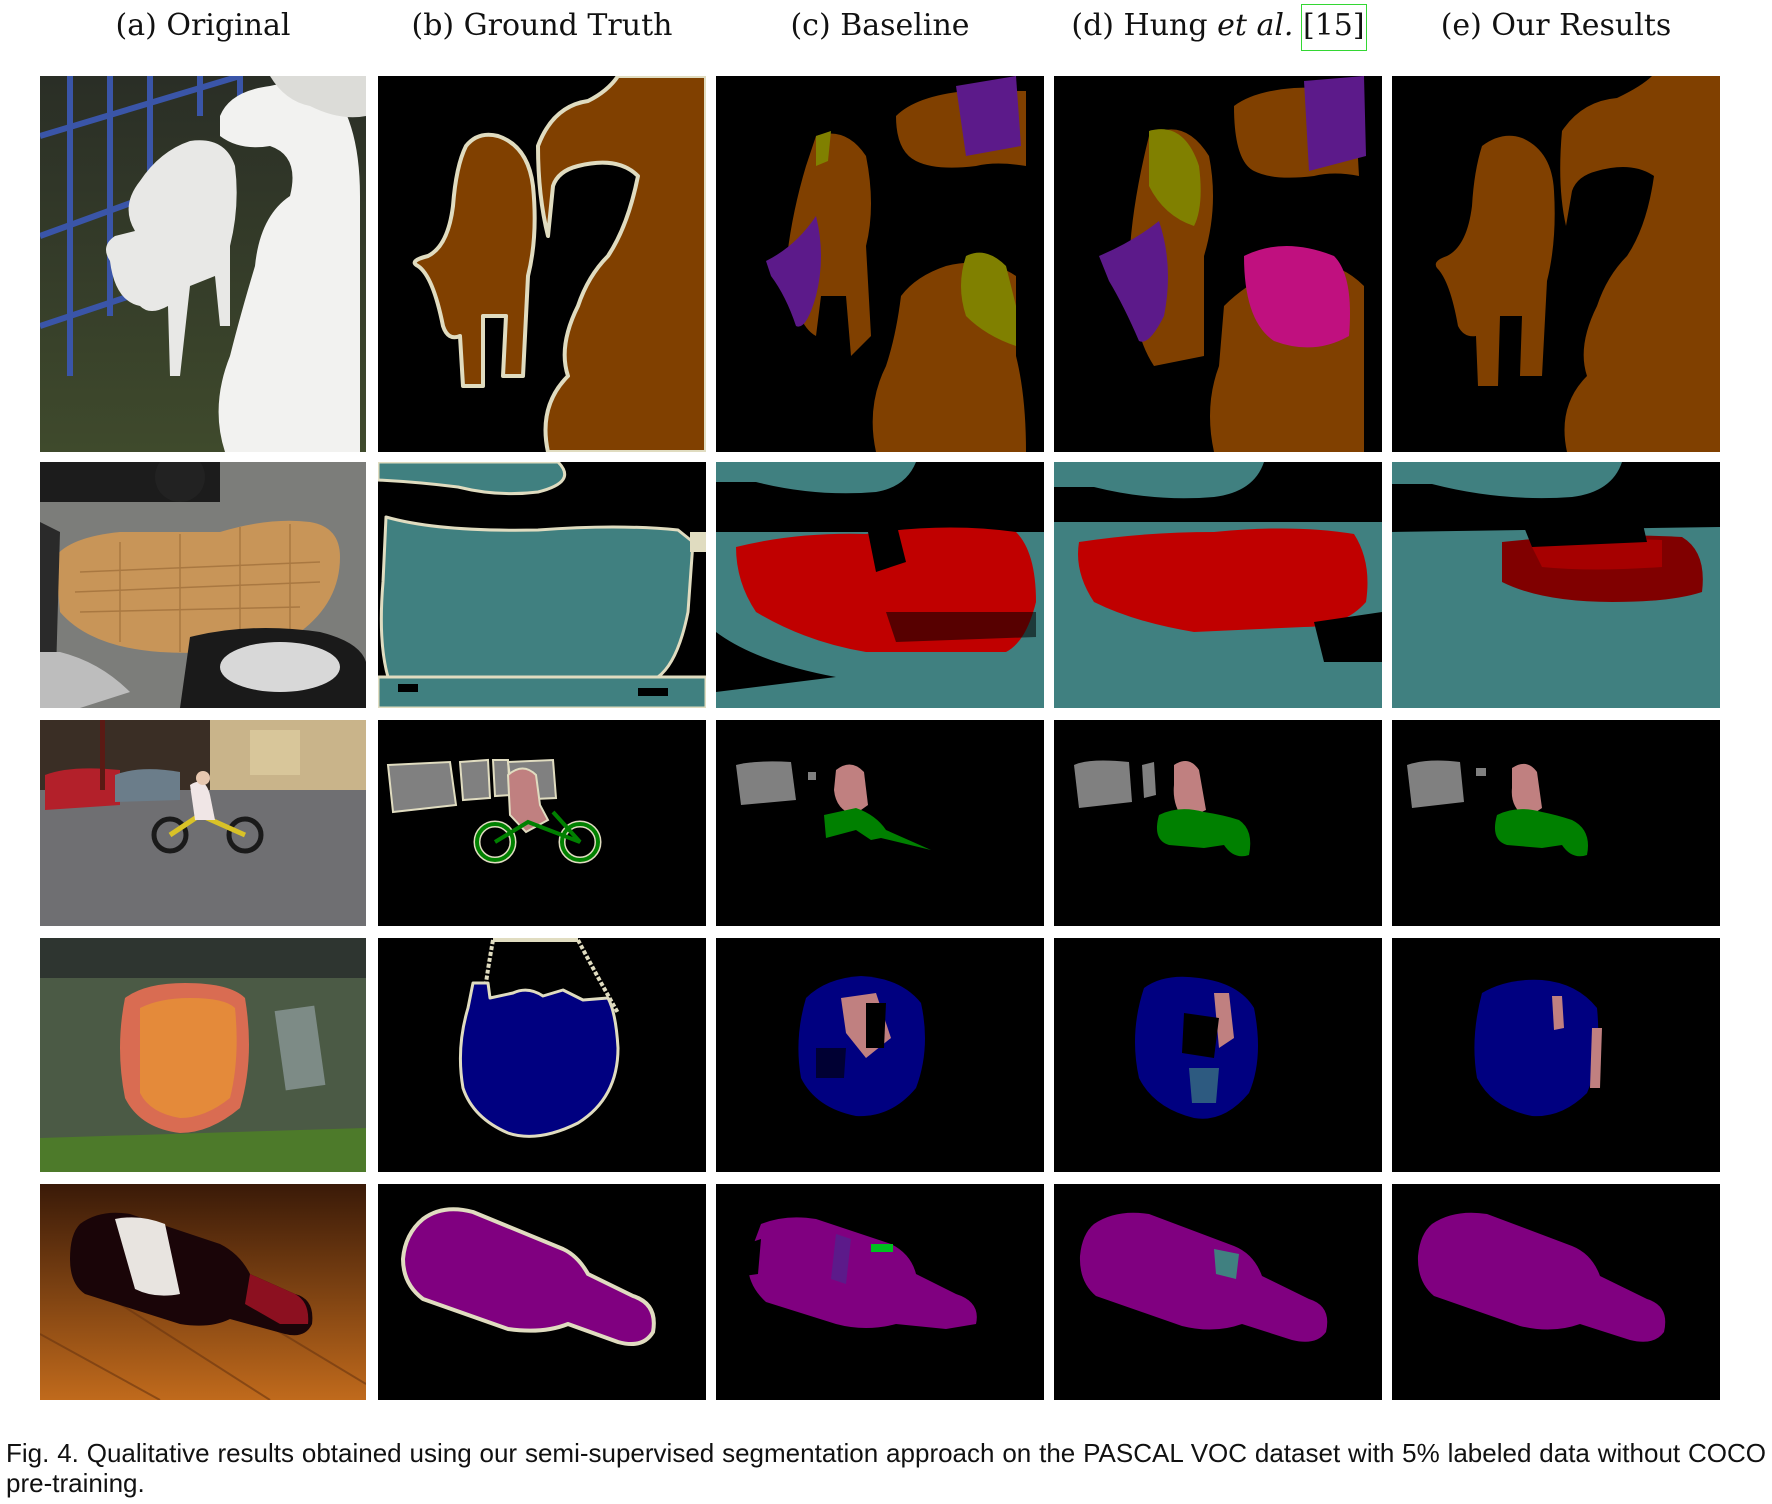 The height and width of the screenshot is (1504, 1772). What do you see at coordinates (1218, 264) in the screenshot?
I see `panel-sheep-hung` at bounding box center [1218, 264].